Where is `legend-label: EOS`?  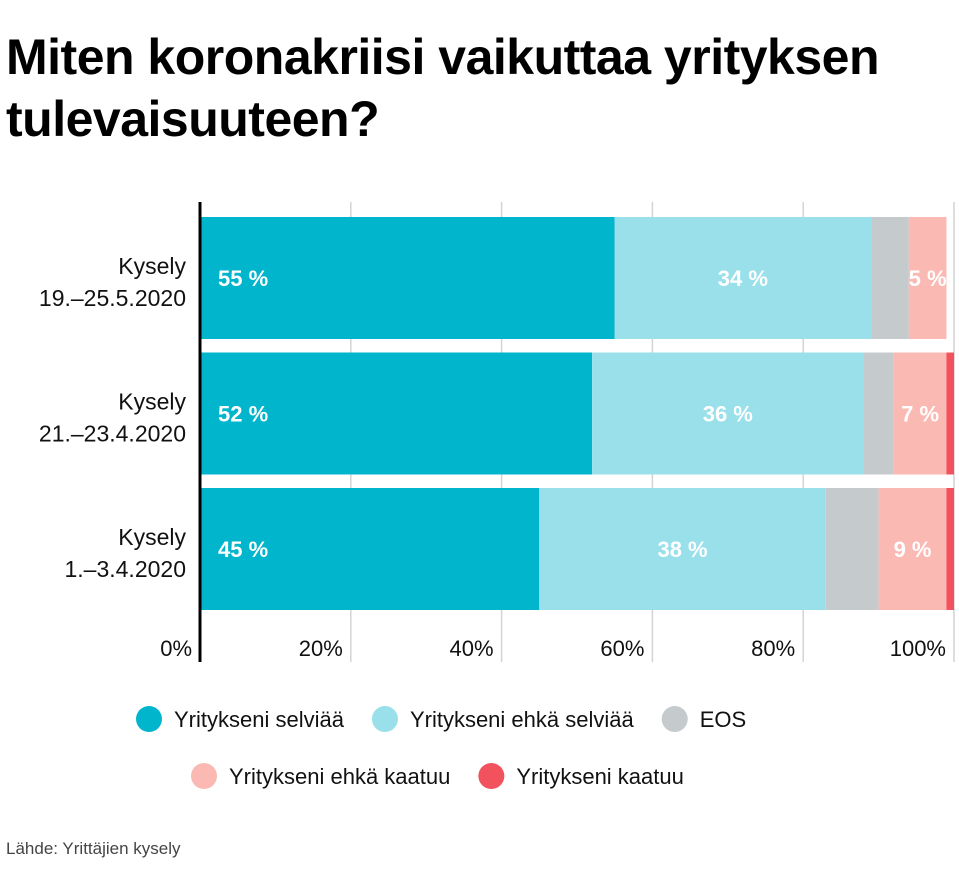 legend-label: EOS is located at coordinates (723, 719).